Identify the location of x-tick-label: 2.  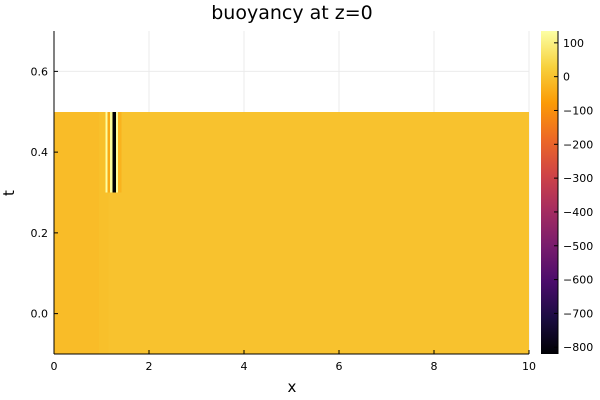
(149, 366).